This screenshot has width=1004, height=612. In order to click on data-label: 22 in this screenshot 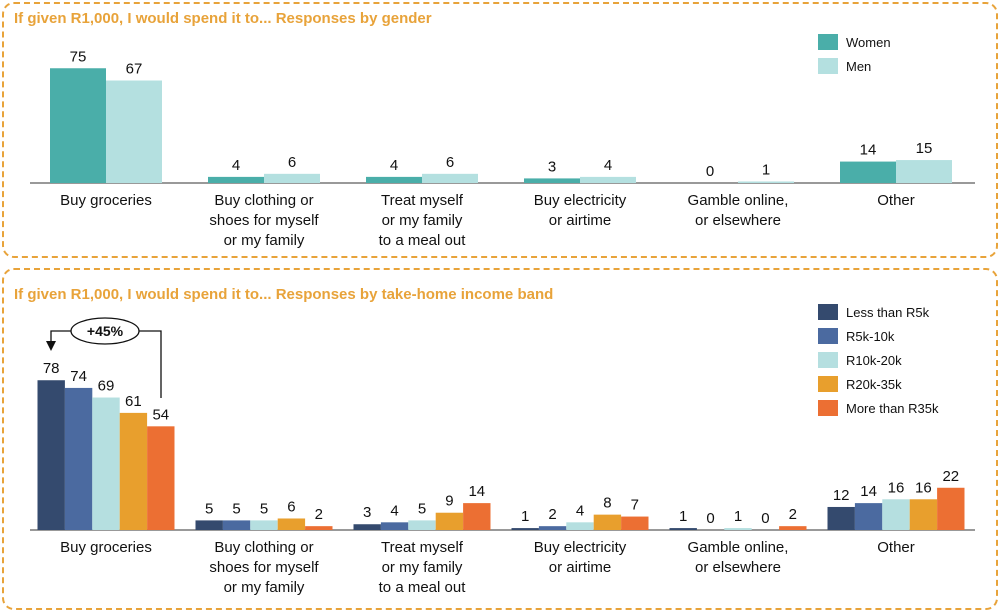, I will do `click(950, 476)`.